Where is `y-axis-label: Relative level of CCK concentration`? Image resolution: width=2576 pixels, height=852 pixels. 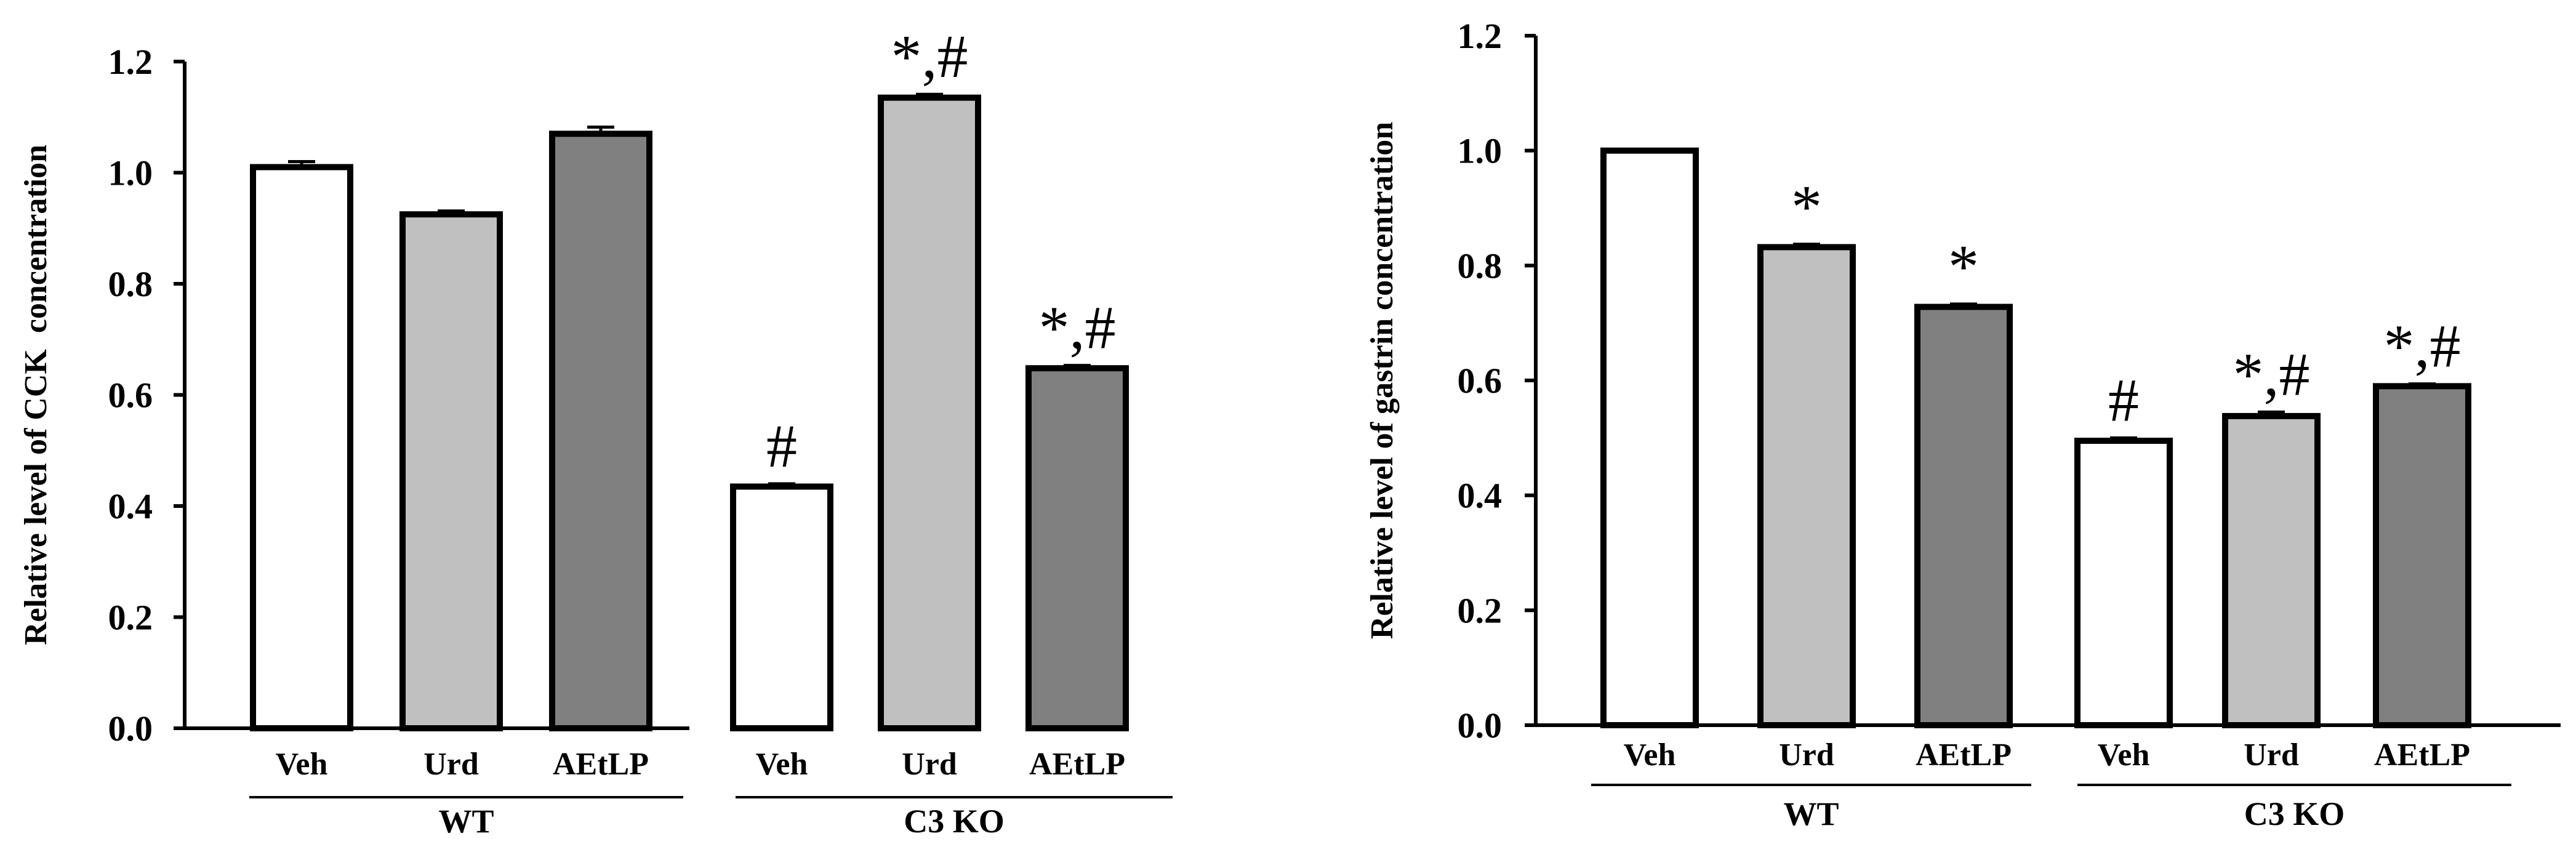
y-axis-label: Relative level of CCK concentration is located at coordinates (36, 395).